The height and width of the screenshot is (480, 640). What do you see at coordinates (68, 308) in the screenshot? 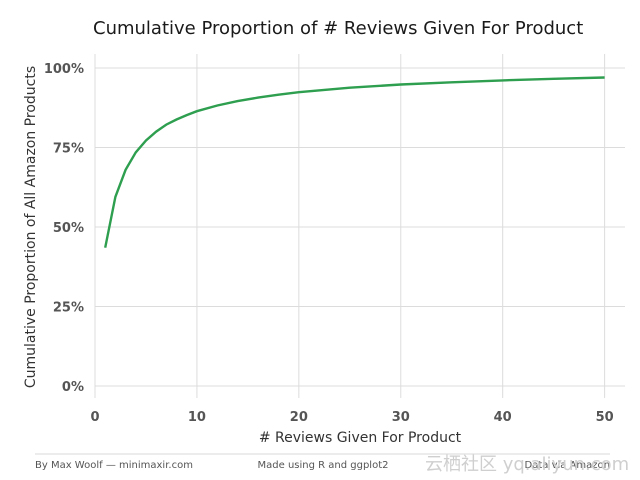
I see `y-tick-label: 25%` at bounding box center [68, 308].